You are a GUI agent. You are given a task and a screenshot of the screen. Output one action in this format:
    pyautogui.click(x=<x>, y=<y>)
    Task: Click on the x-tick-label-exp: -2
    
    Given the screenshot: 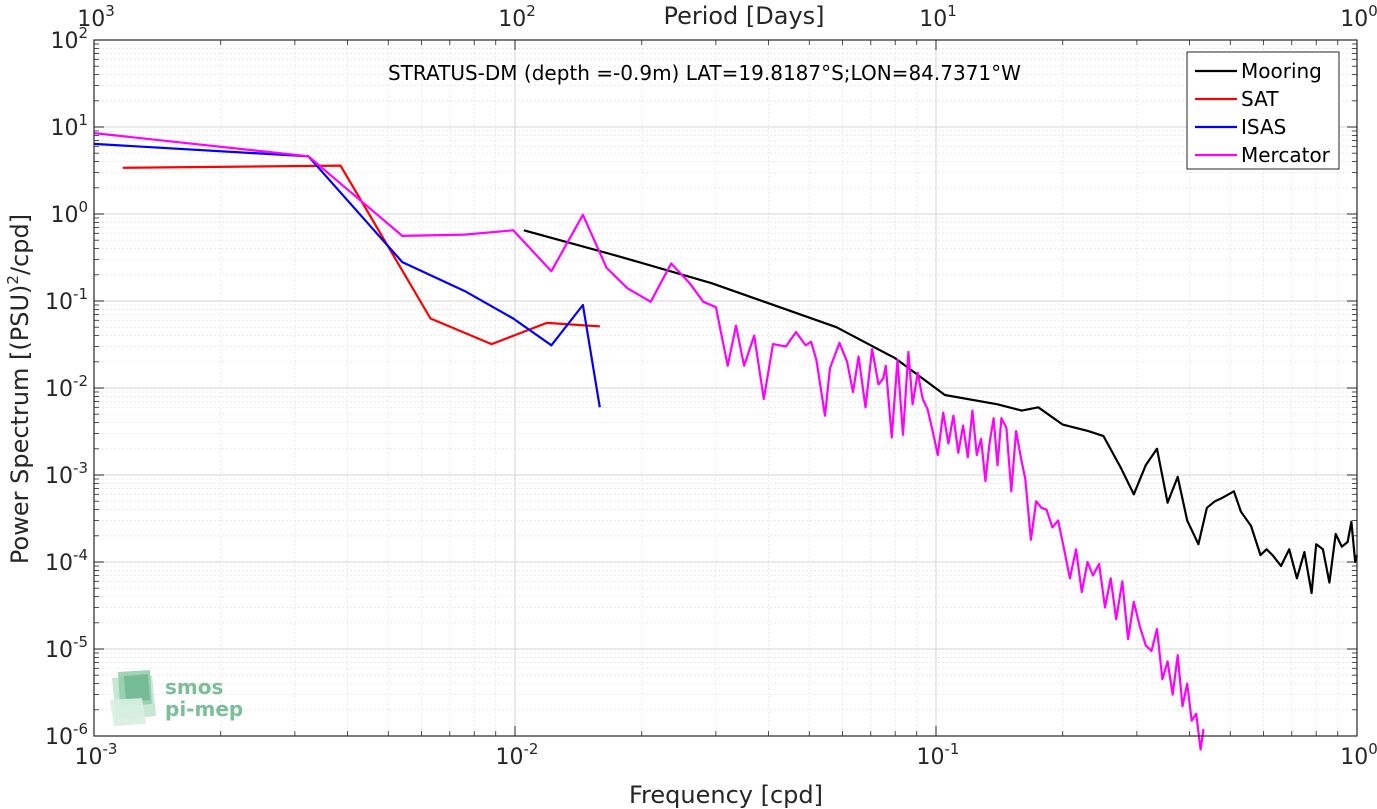 What is the action you would take?
    pyautogui.click(x=531, y=749)
    